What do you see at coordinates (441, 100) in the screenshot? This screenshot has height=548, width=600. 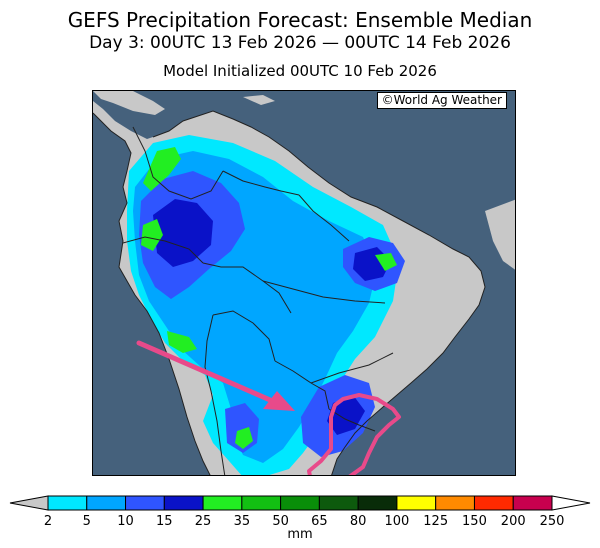 I see `copyright-label: ©World Ag Weather` at bounding box center [441, 100].